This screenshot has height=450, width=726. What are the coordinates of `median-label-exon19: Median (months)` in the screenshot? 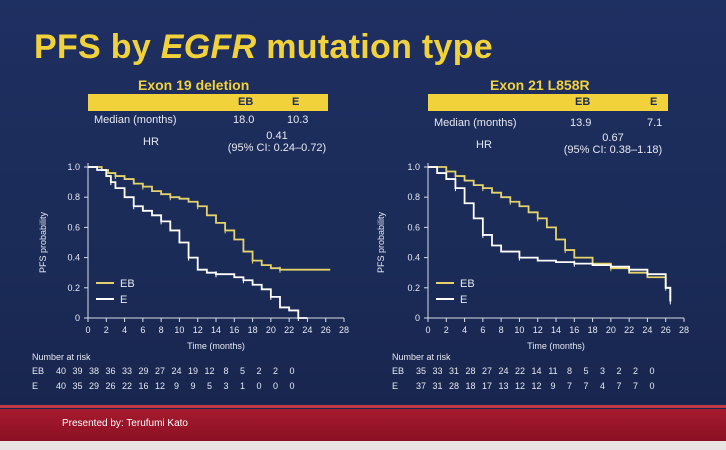 It's located at (135, 120).